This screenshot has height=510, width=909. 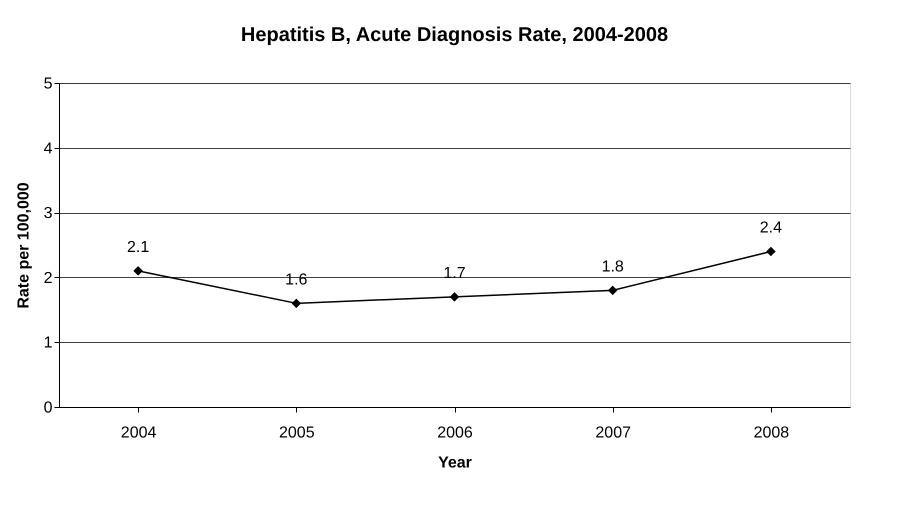 What do you see at coordinates (613, 267) in the screenshot?
I see `data-label: 1.8` at bounding box center [613, 267].